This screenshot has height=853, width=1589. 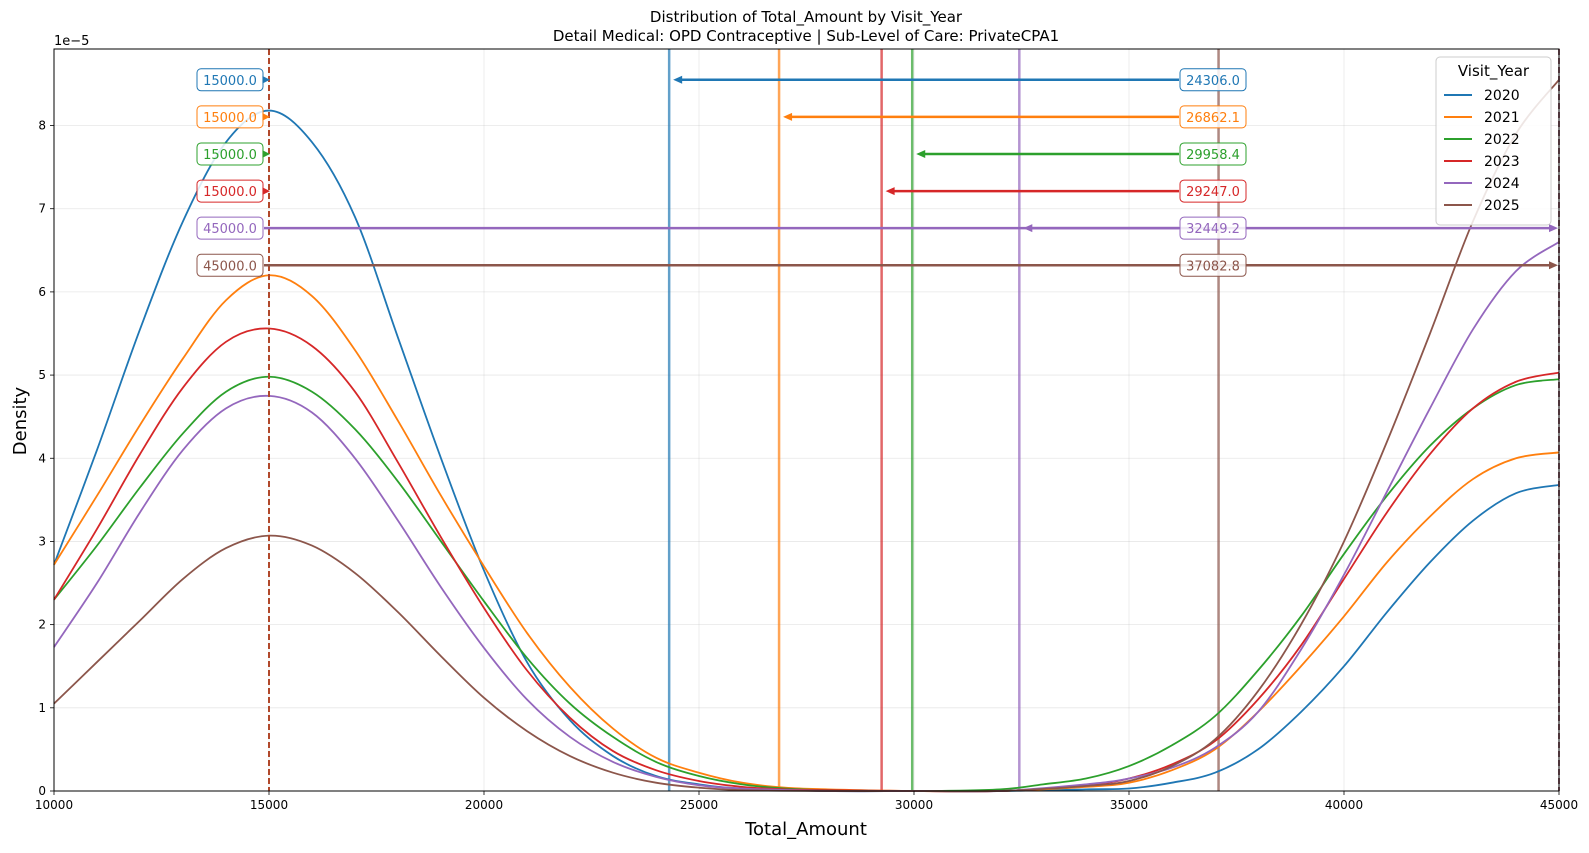 I want to click on mode-label-box-2021, so click(x=230, y=117).